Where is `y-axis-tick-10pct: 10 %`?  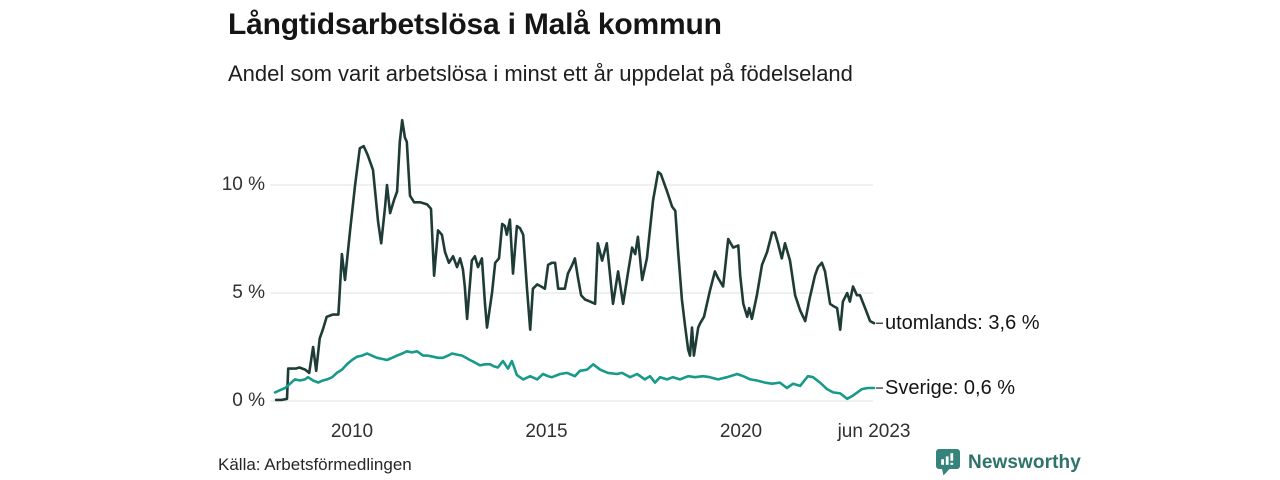
y-axis-tick-10pct: 10 % is located at coordinates (243, 184).